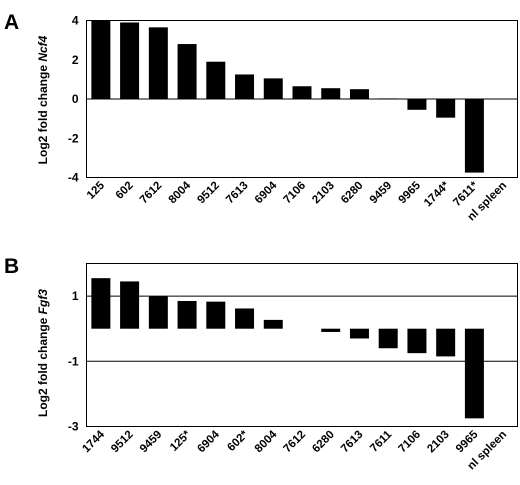 The image size is (520, 485). What do you see at coordinates (238, 441) in the screenshot?
I see `x-tick-label: 602*` at bounding box center [238, 441].